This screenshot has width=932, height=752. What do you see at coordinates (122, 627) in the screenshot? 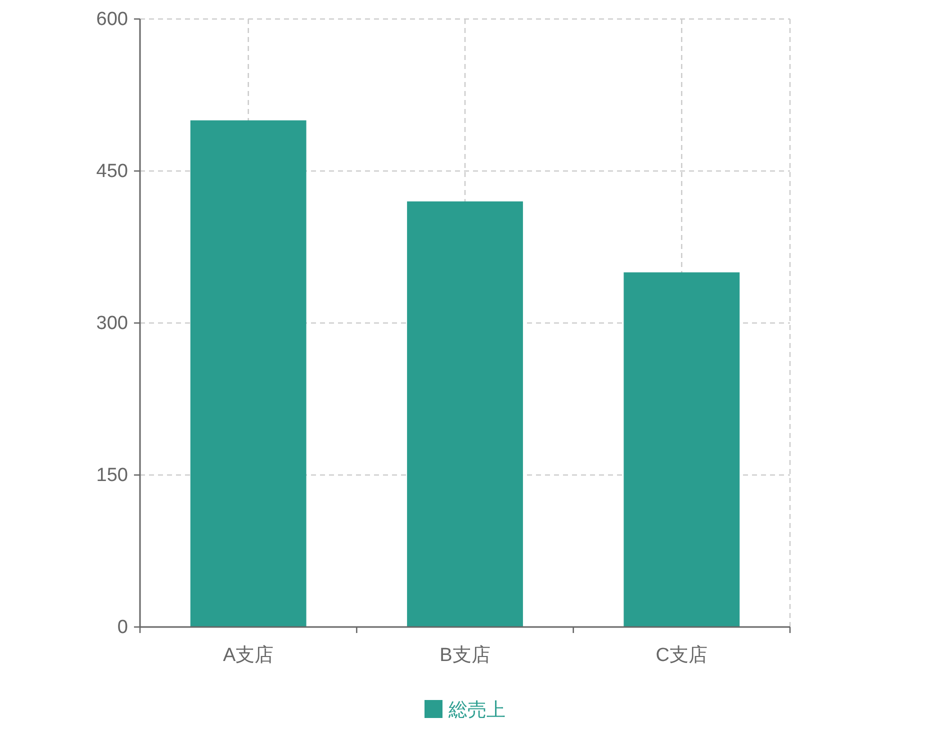
I see `y-tick-label: 0` at bounding box center [122, 627].